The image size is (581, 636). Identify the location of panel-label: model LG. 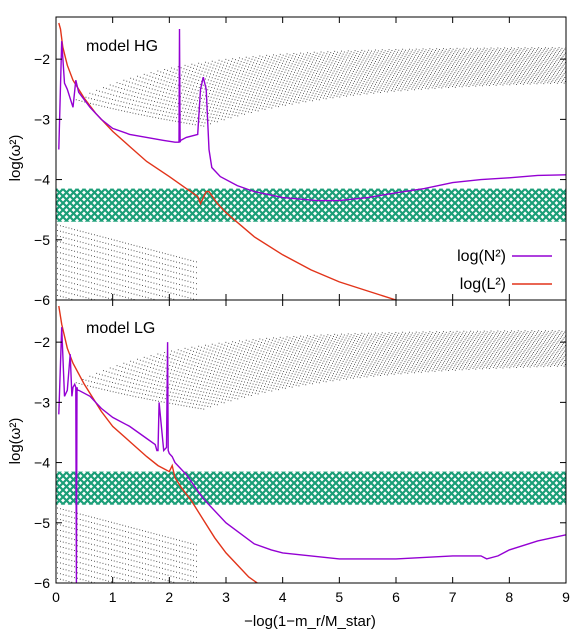
(120, 328).